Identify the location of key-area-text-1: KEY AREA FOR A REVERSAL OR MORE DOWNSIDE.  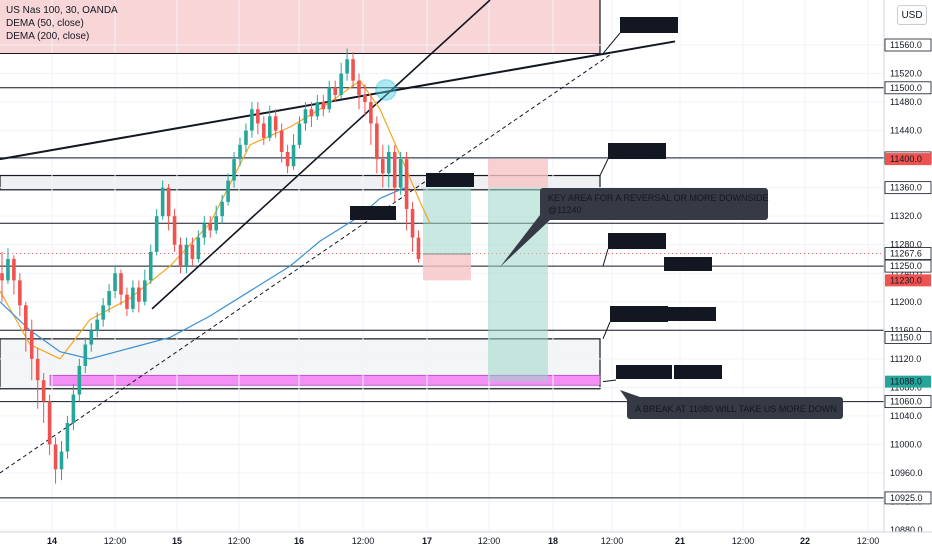
(658, 198).